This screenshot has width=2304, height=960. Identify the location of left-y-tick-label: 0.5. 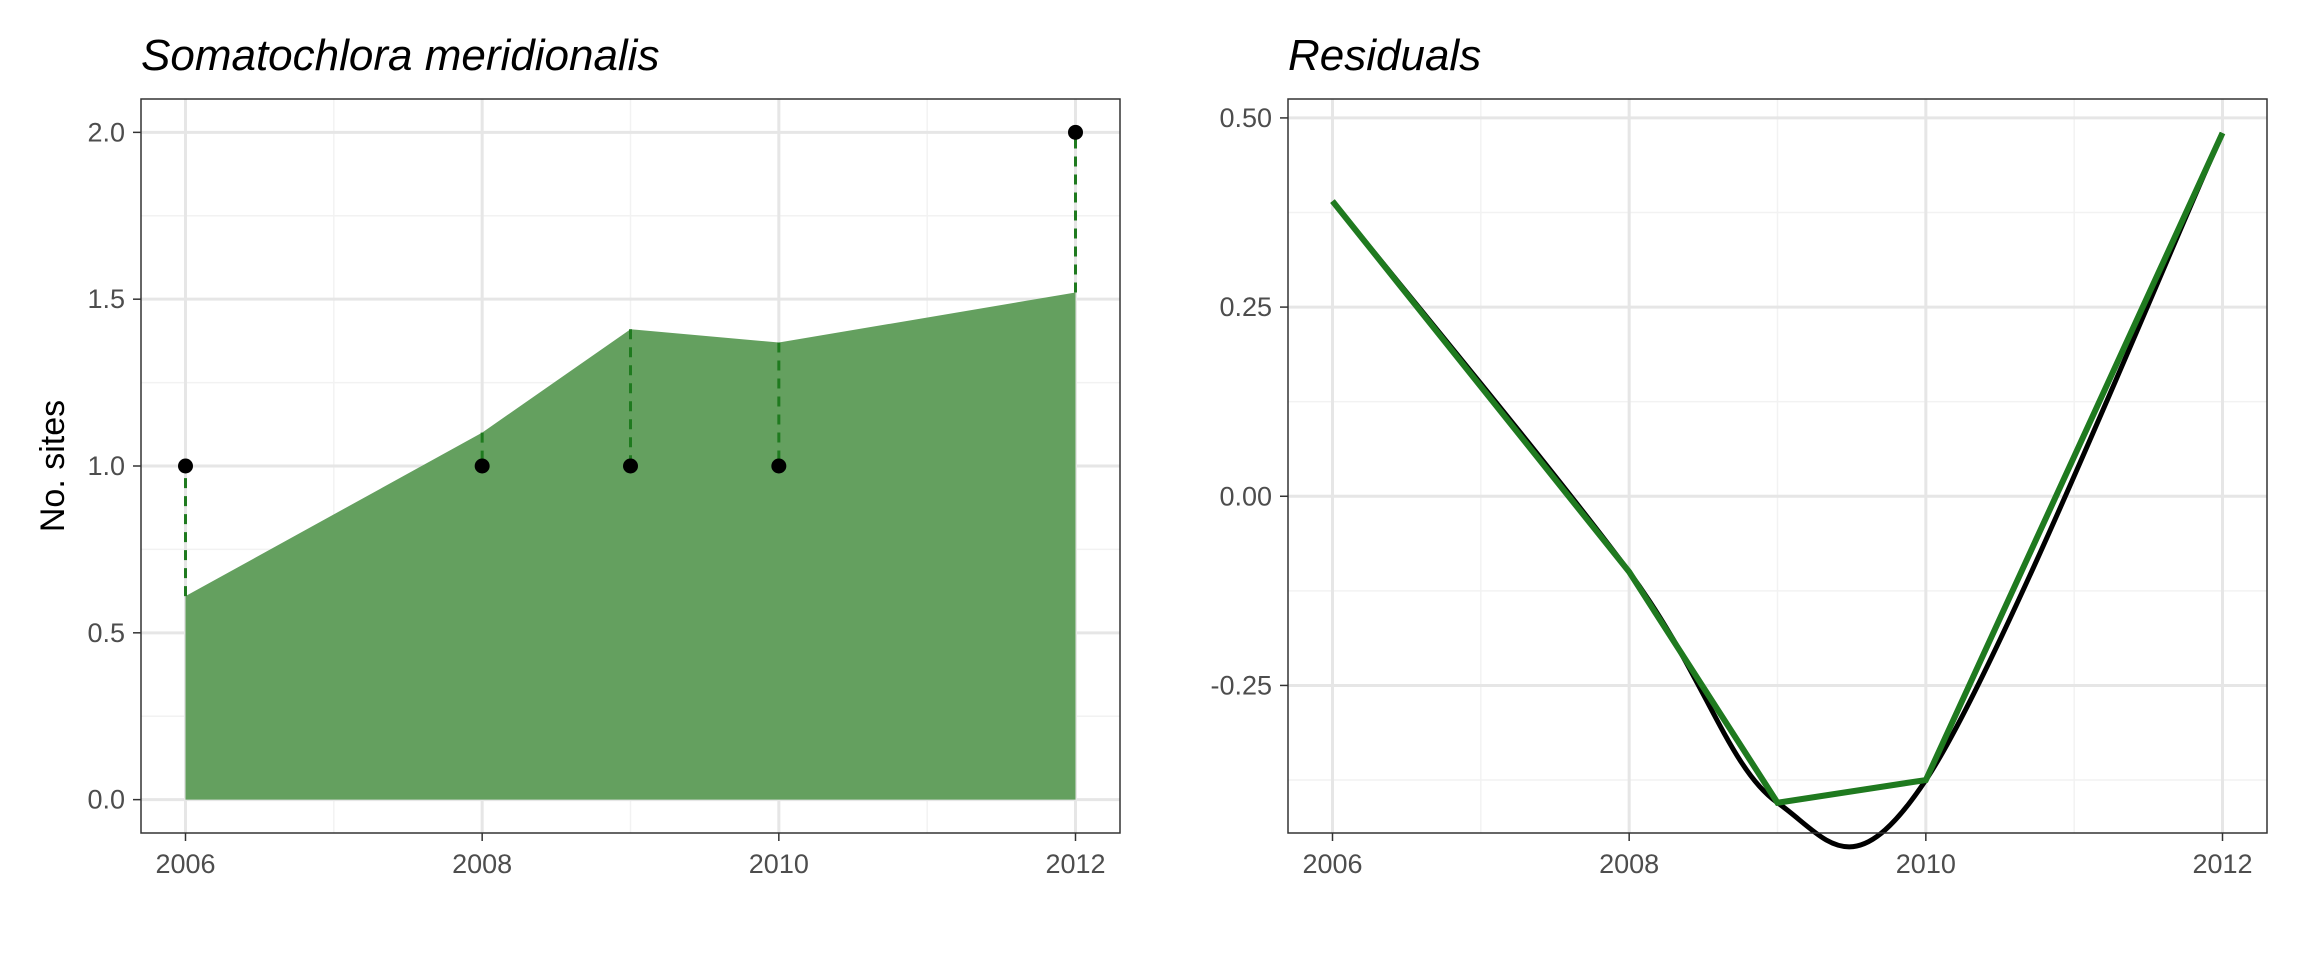
(106, 633).